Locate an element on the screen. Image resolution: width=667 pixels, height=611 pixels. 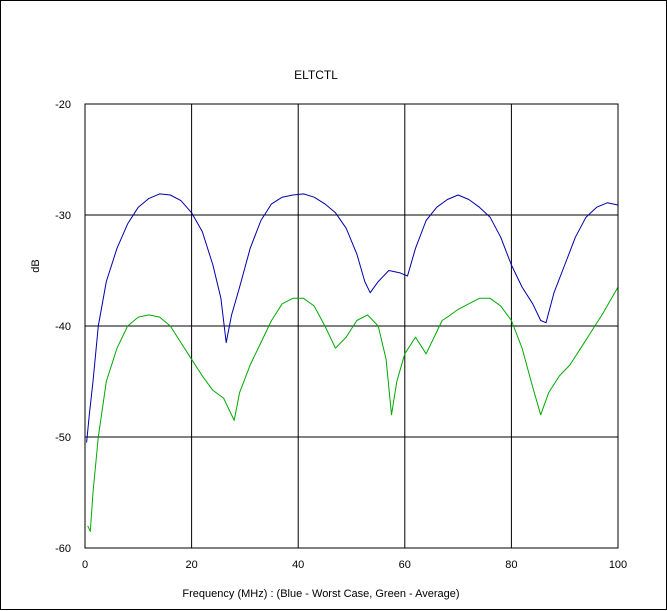
x-tick-label: 100 is located at coordinates (618, 565).